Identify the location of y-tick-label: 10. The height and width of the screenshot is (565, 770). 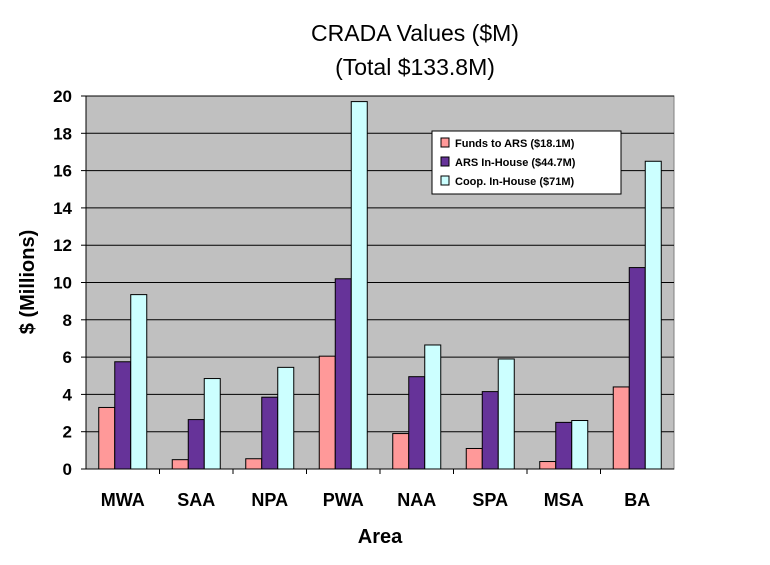
(62, 283).